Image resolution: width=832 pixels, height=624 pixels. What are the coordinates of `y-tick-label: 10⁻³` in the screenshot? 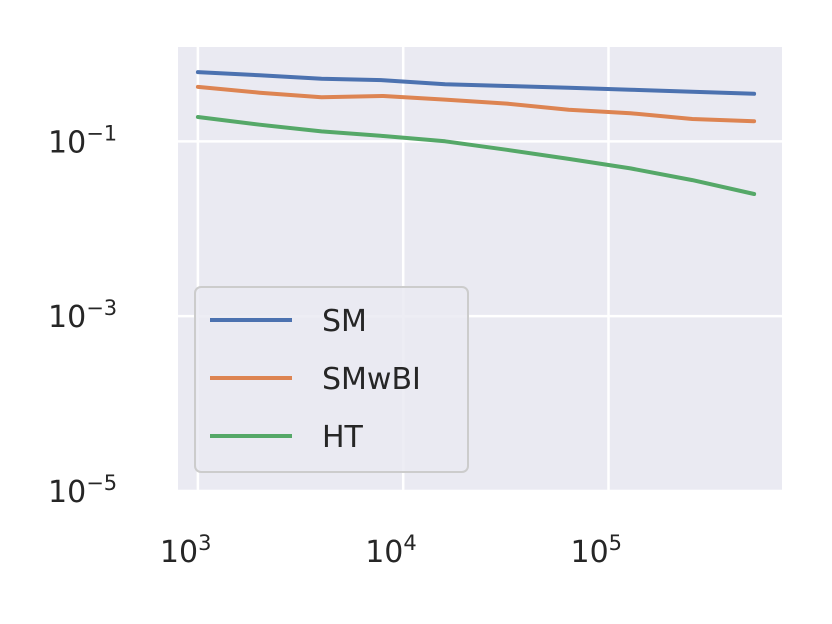 It's located at (82, 315).